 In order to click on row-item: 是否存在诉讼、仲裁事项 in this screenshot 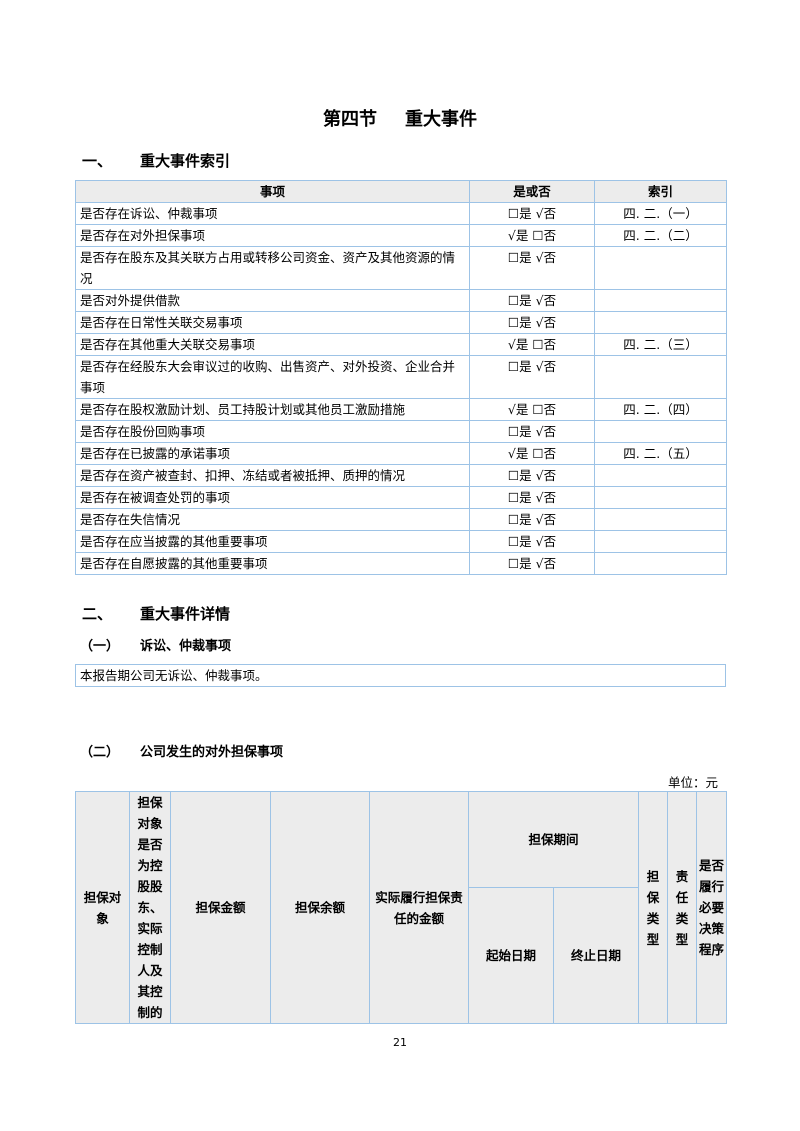, I will do `click(272, 213)`.